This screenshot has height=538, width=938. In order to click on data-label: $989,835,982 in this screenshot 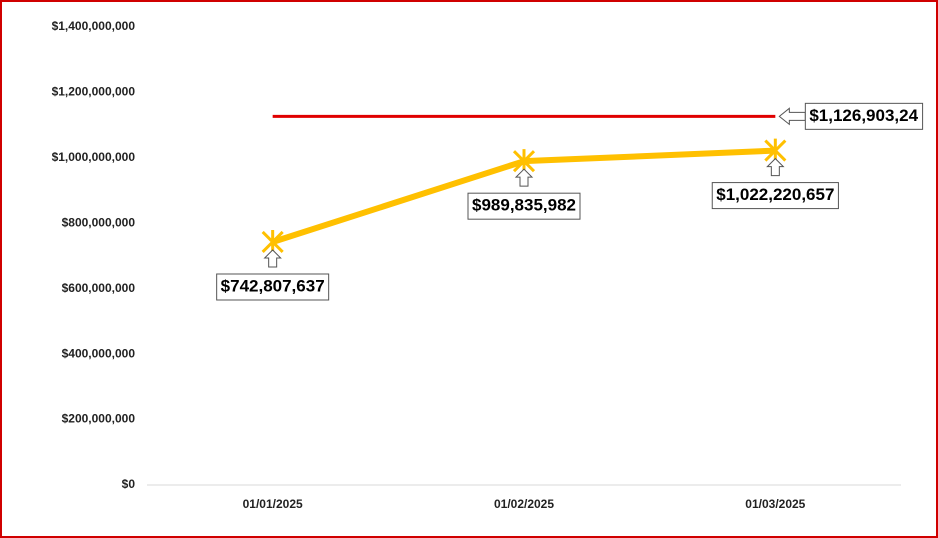, I will do `click(524, 205)`.